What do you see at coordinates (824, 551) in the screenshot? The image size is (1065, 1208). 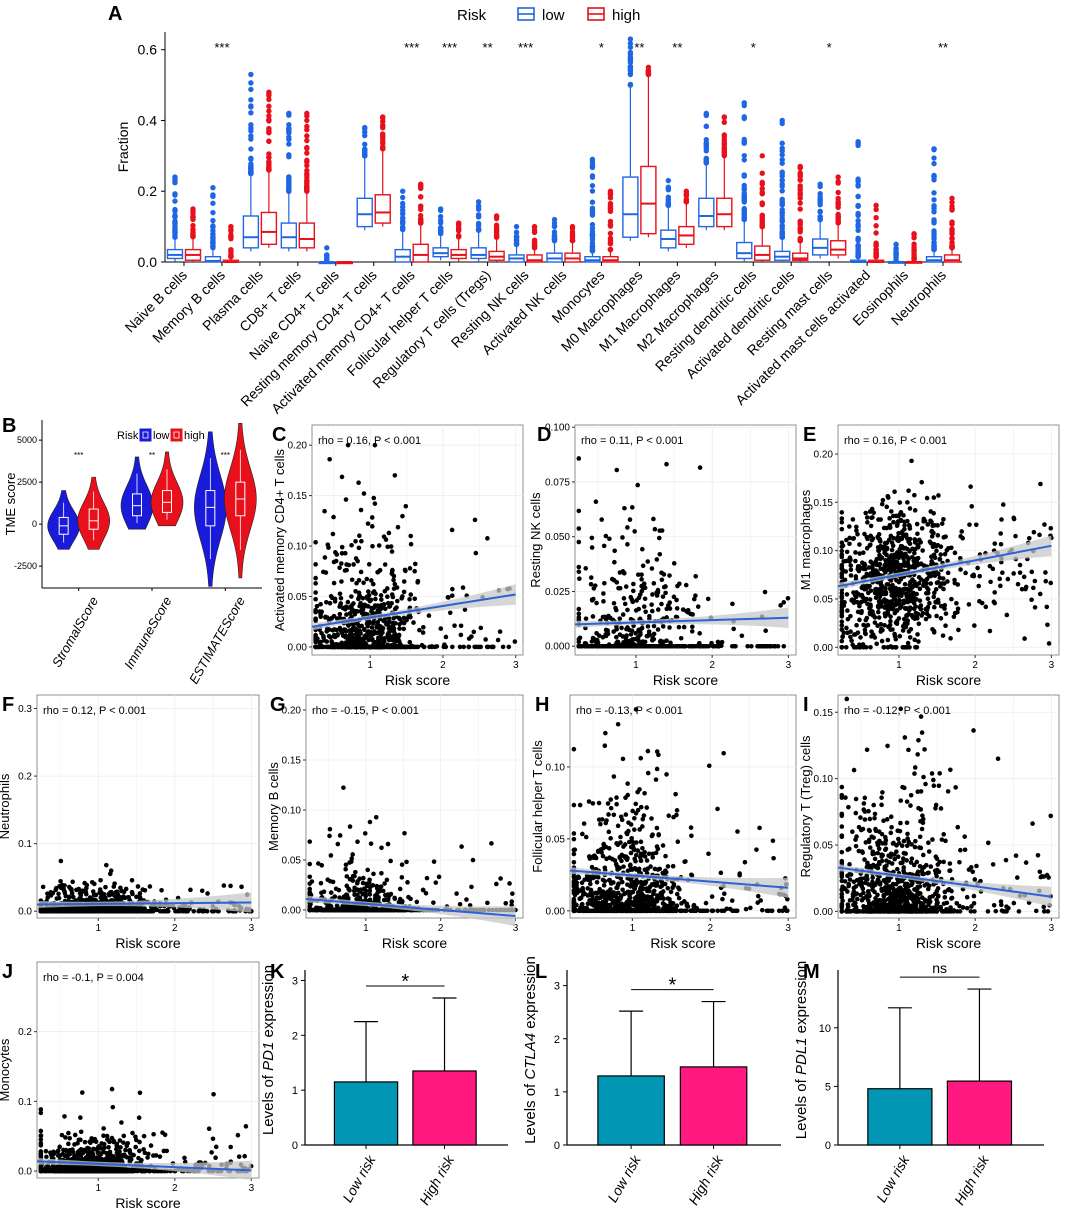 I see `y-tick-label: 0.10` at bounding box center [824, 551].